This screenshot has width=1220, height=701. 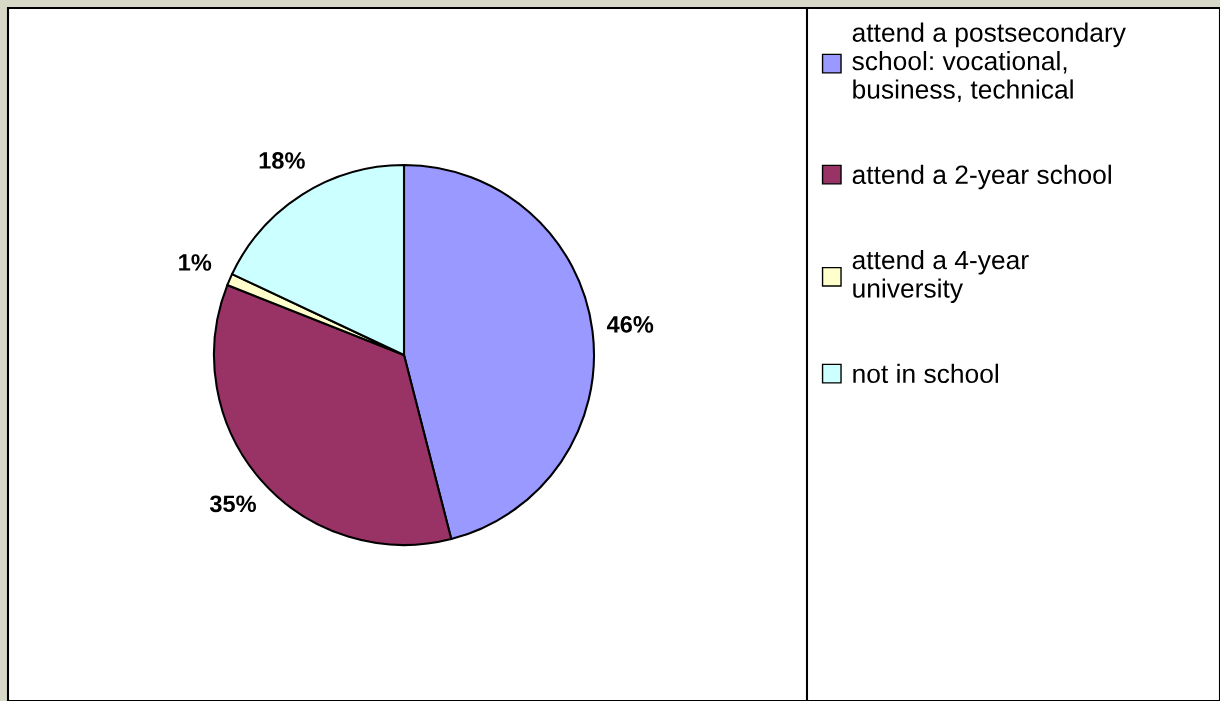 What do you see at coordinates (630, 324) in the screenshot?
I see `data-label: 46%` at bounding box center [630, 324].